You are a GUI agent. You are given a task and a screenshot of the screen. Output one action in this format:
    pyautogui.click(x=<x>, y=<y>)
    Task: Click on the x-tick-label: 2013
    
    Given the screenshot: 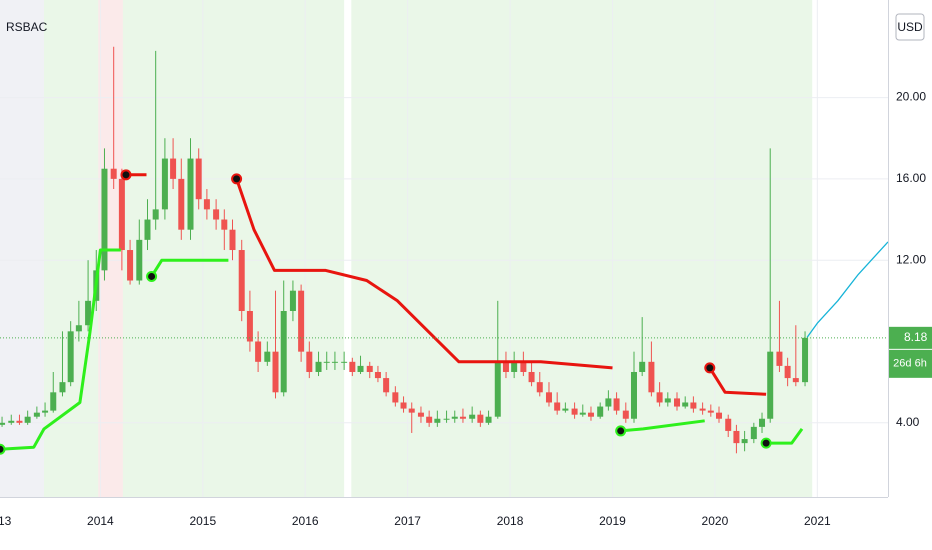 What is the action you would take?
    pyautogui.click(x=6, y=521)
    